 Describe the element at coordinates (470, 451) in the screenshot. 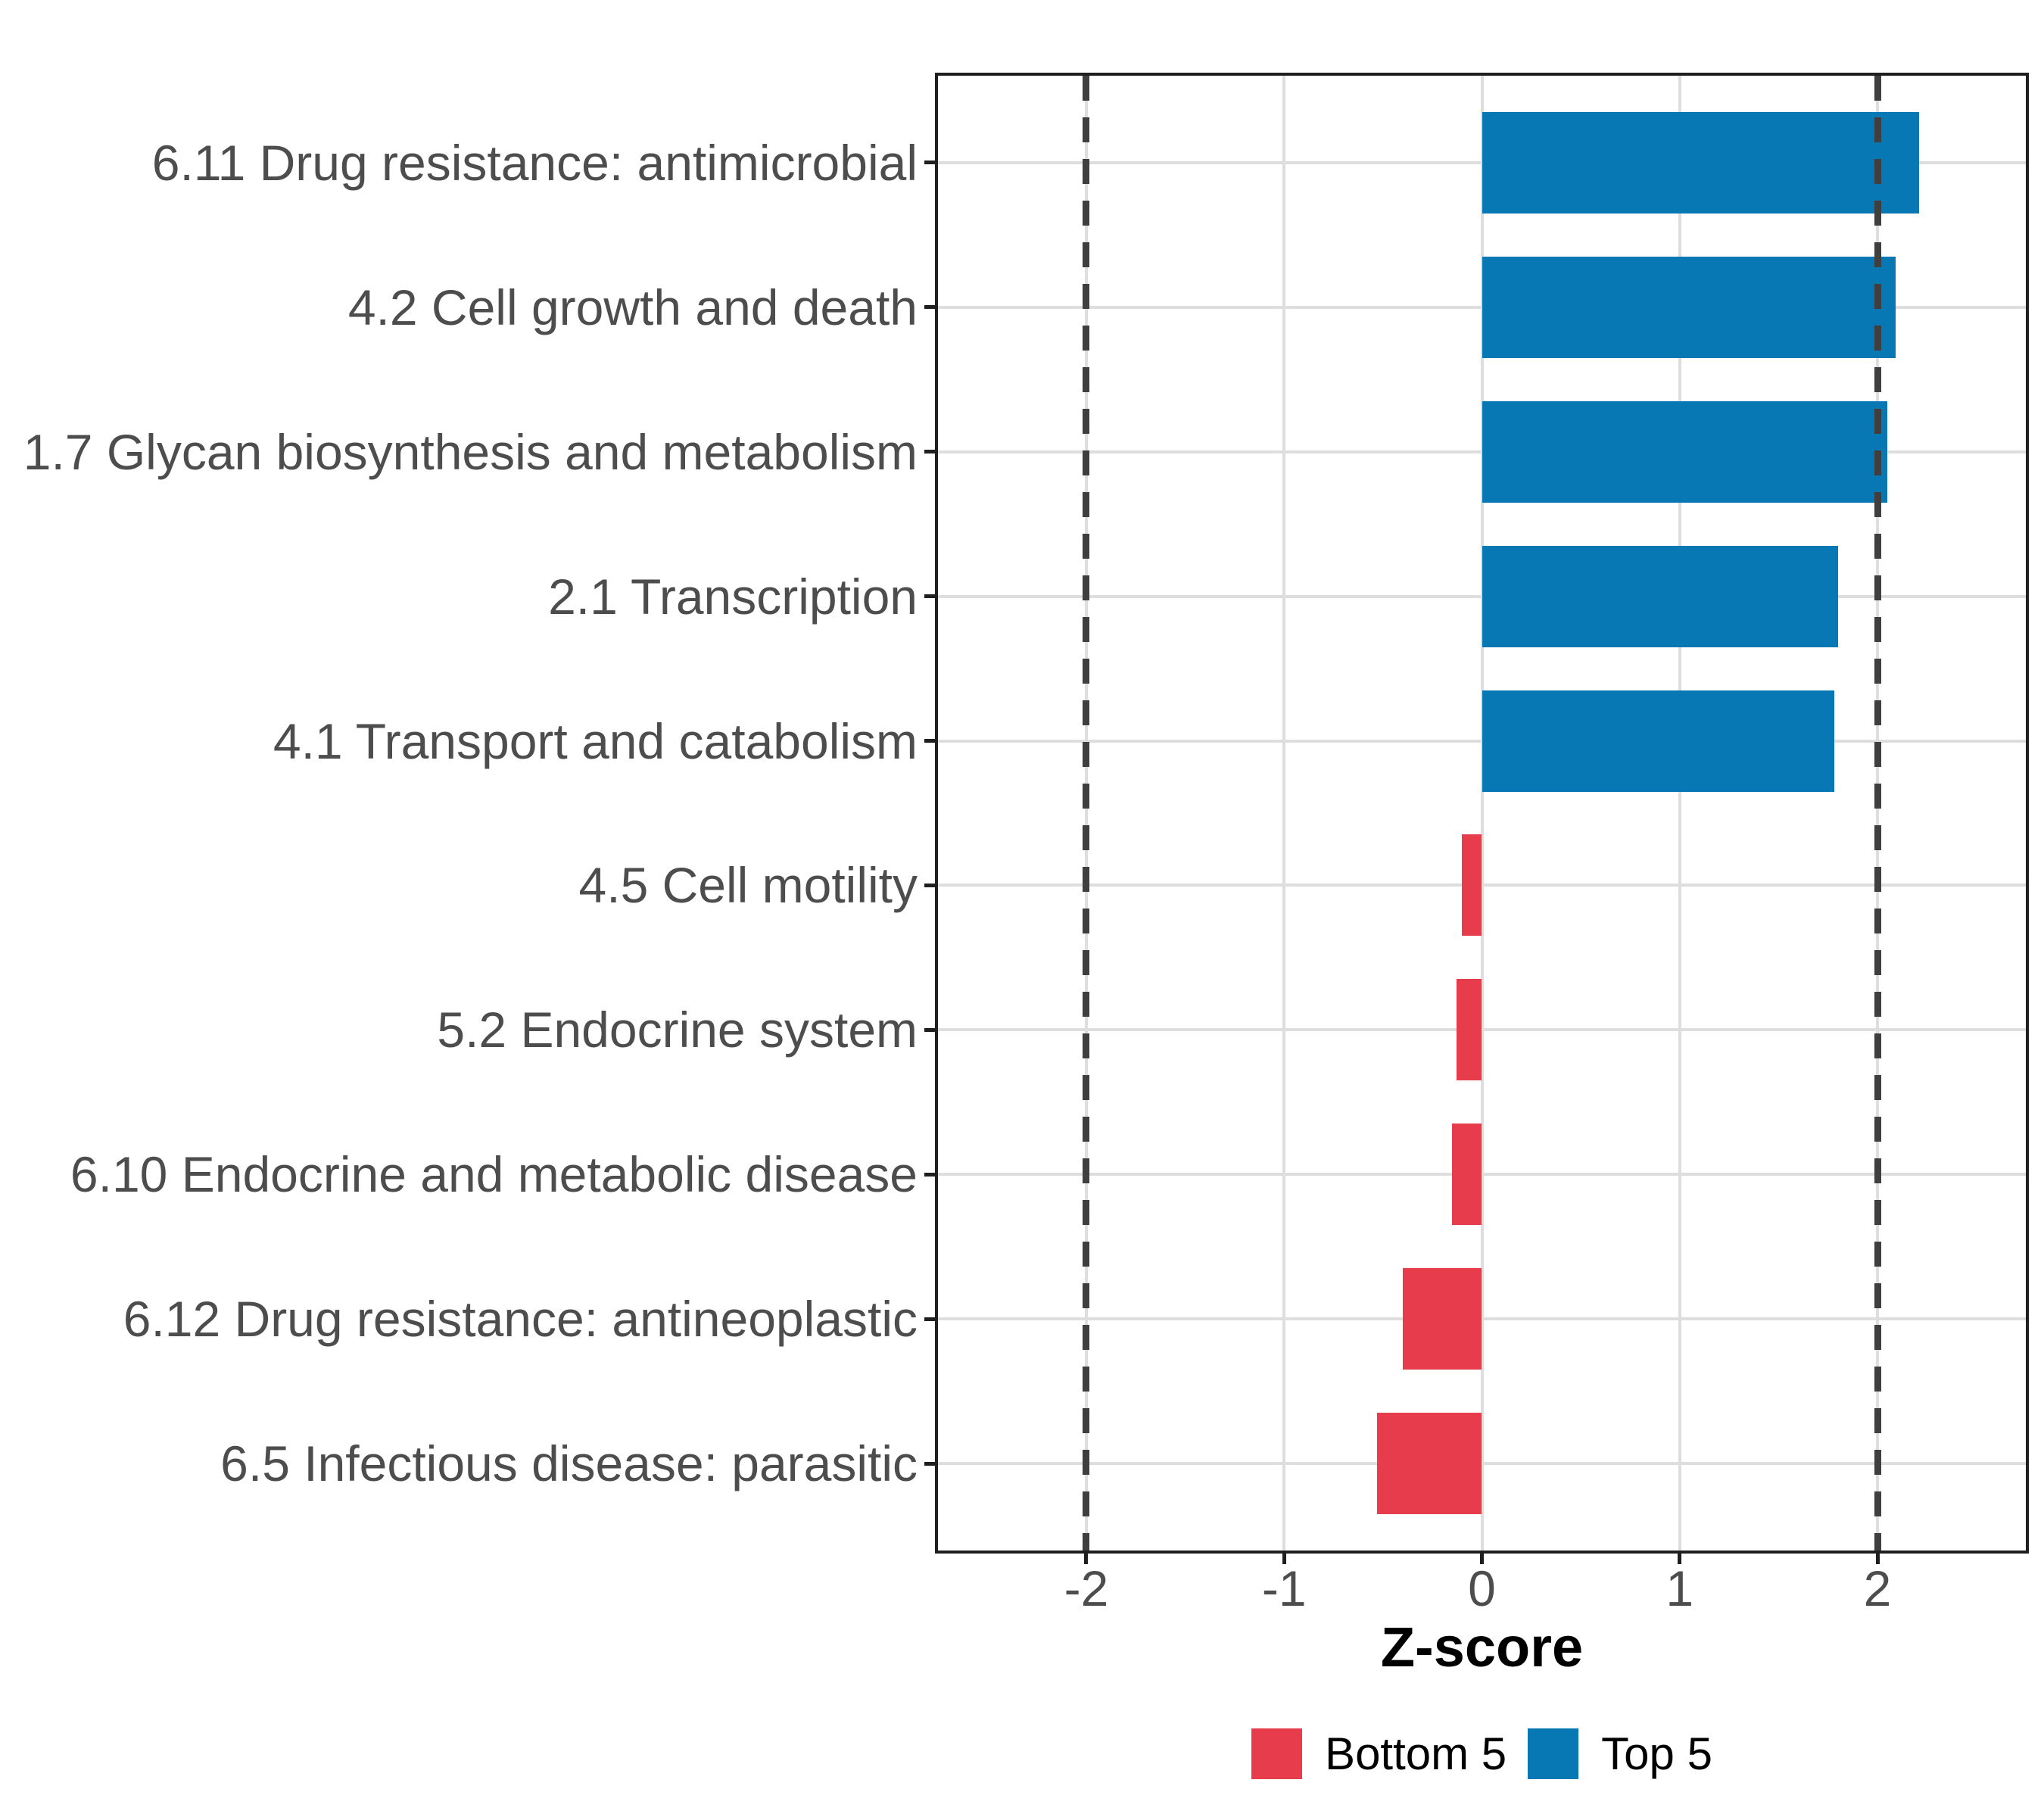

I see `y-axis-label: 1.7 Glycan biosynthesis and metabolism` at that location.